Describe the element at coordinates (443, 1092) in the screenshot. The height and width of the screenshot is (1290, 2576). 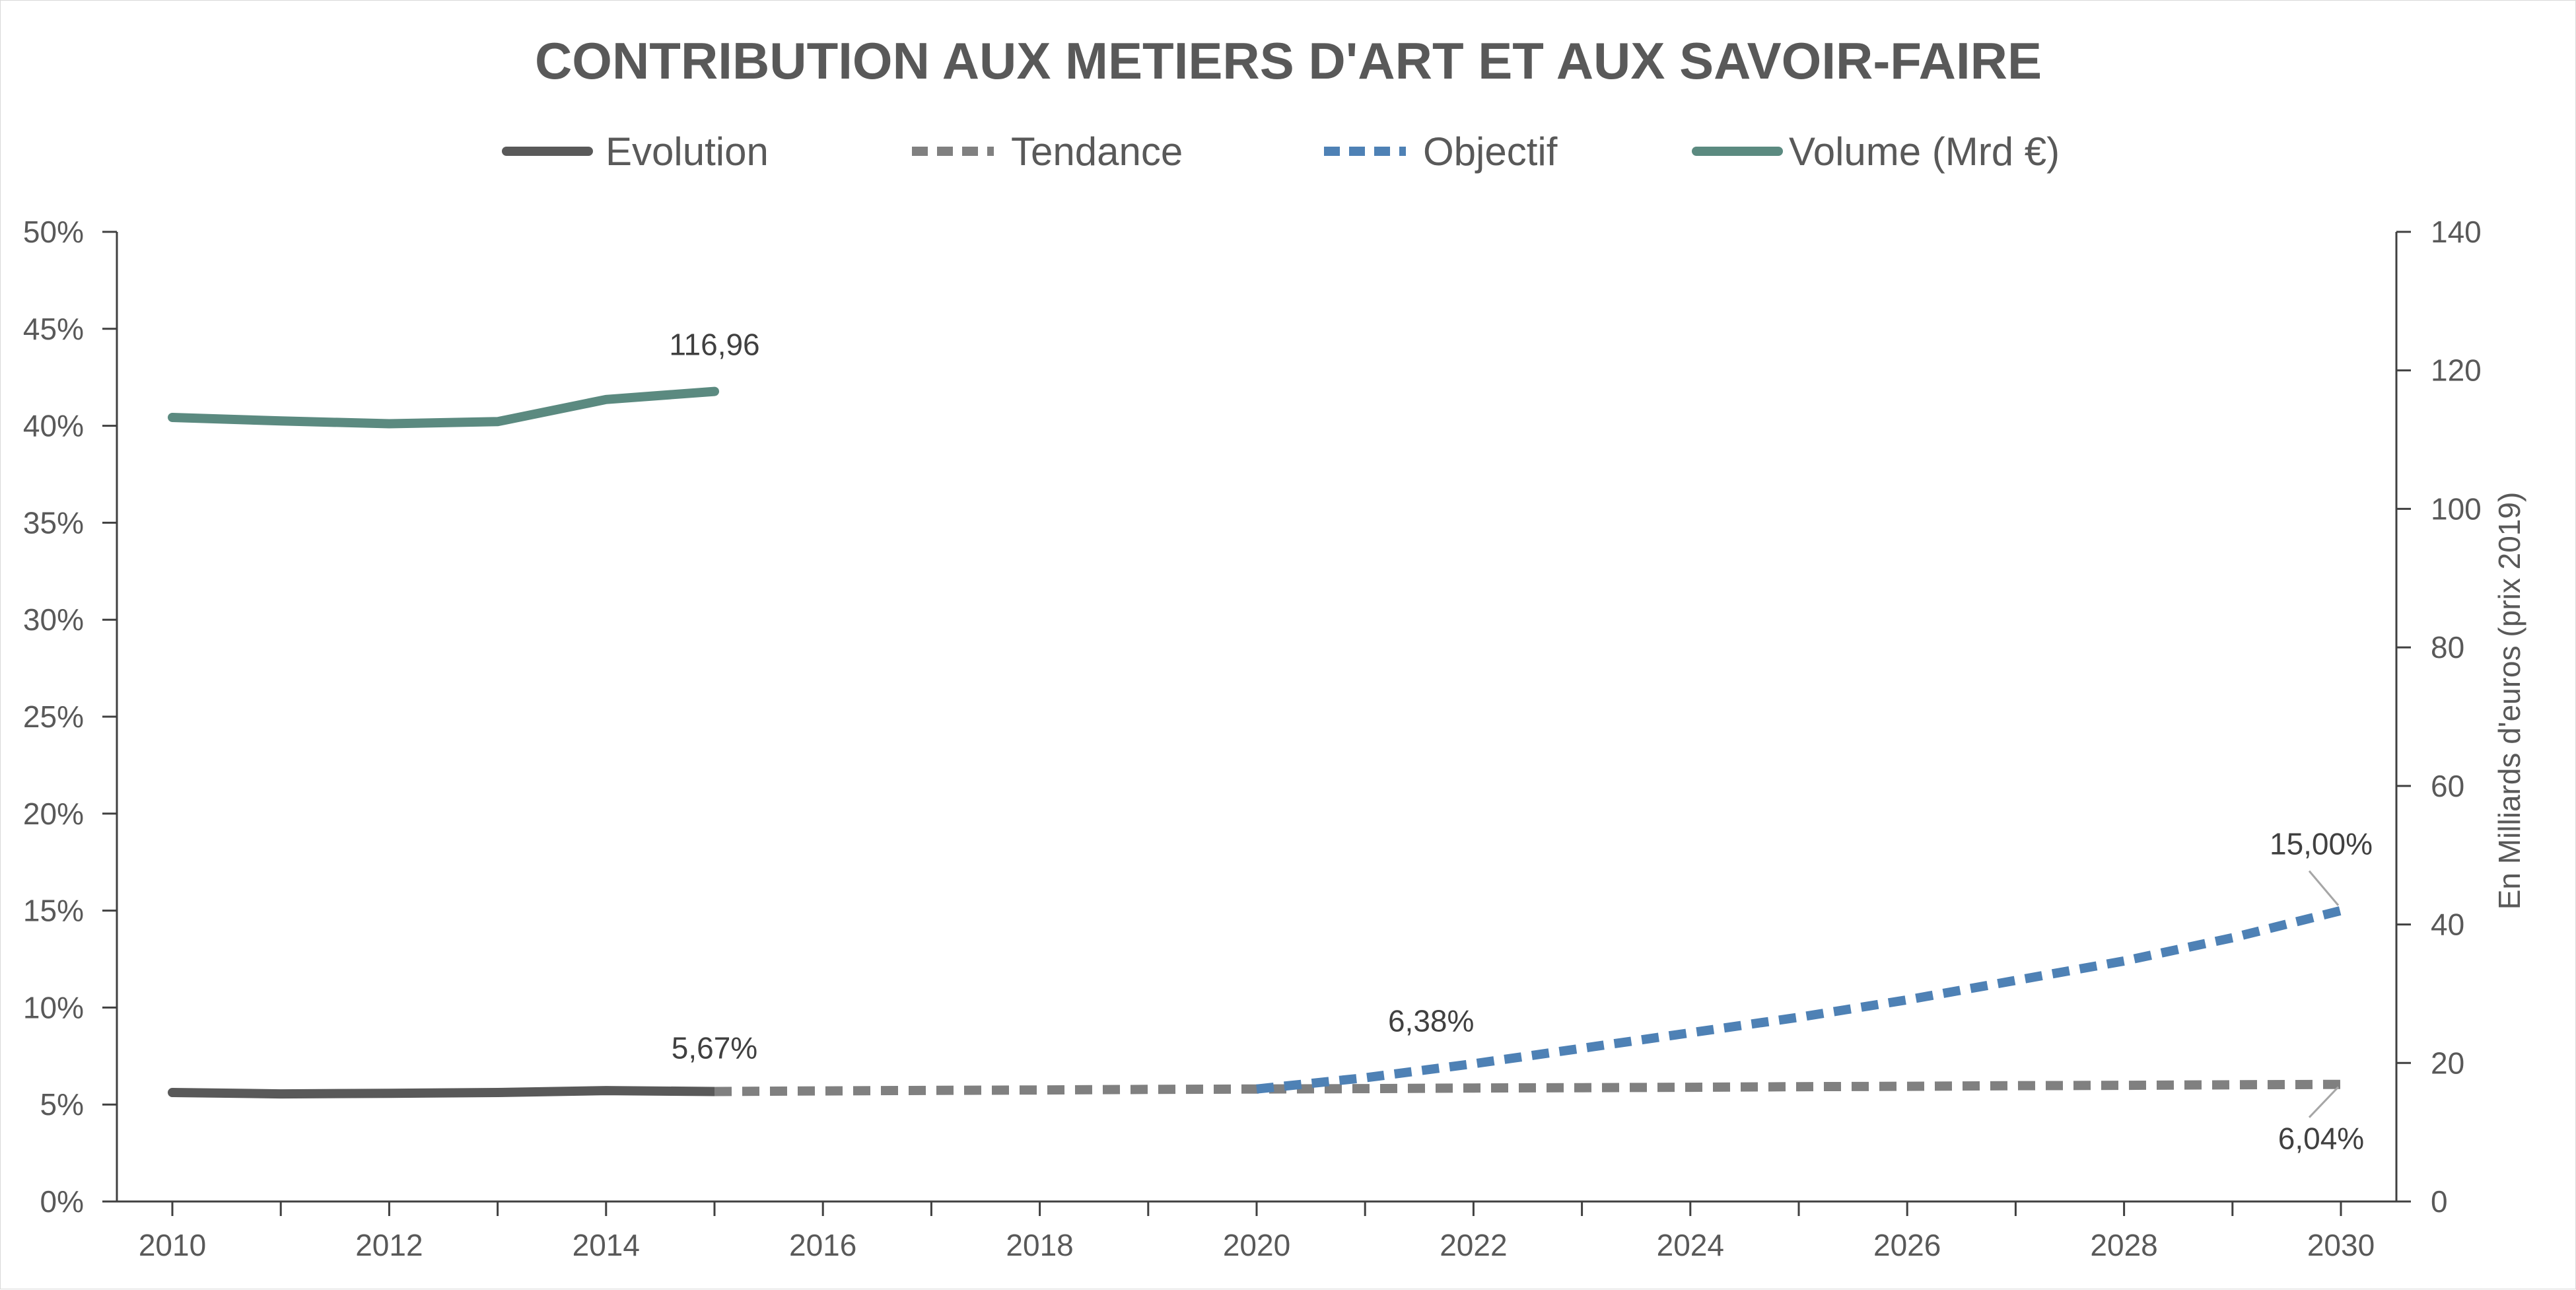
I see `series-line-evolution` at that location.